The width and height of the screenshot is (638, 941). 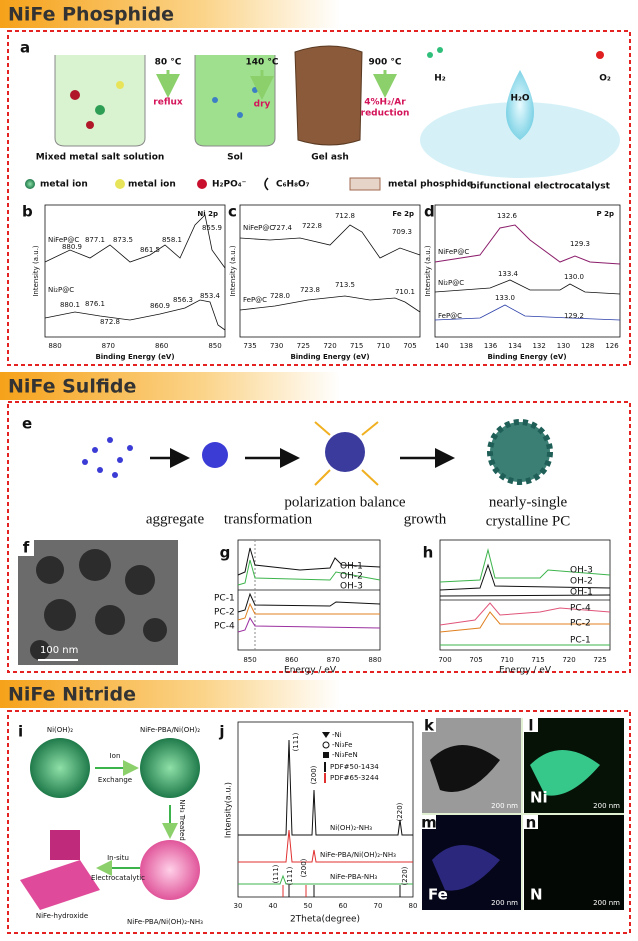 What do you see at coordinates (115, 756) in the screenshot?
I see `arrows-0: Ion` at bounding box center [115, 756].